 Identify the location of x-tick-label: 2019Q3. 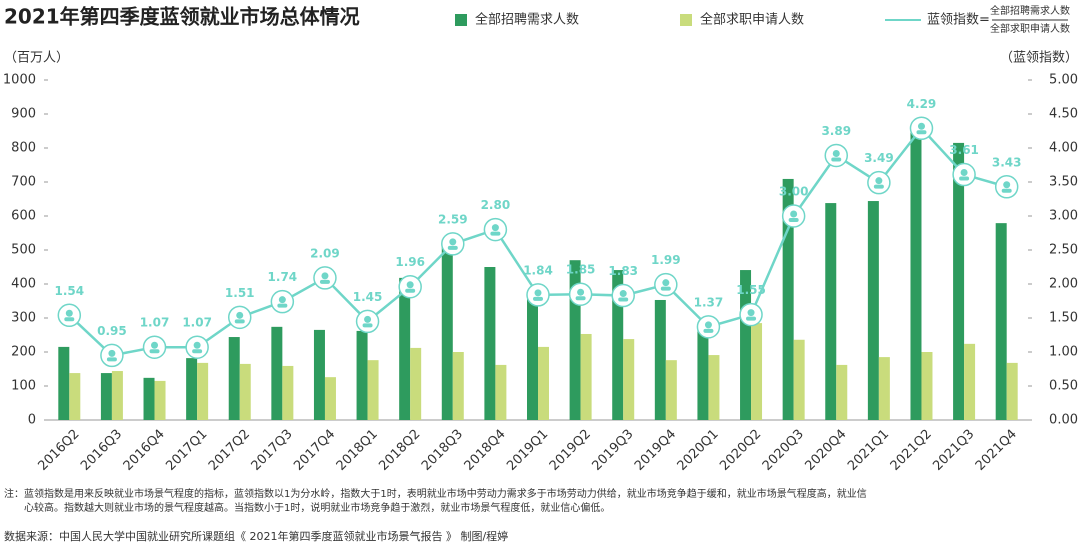
(612, 450).